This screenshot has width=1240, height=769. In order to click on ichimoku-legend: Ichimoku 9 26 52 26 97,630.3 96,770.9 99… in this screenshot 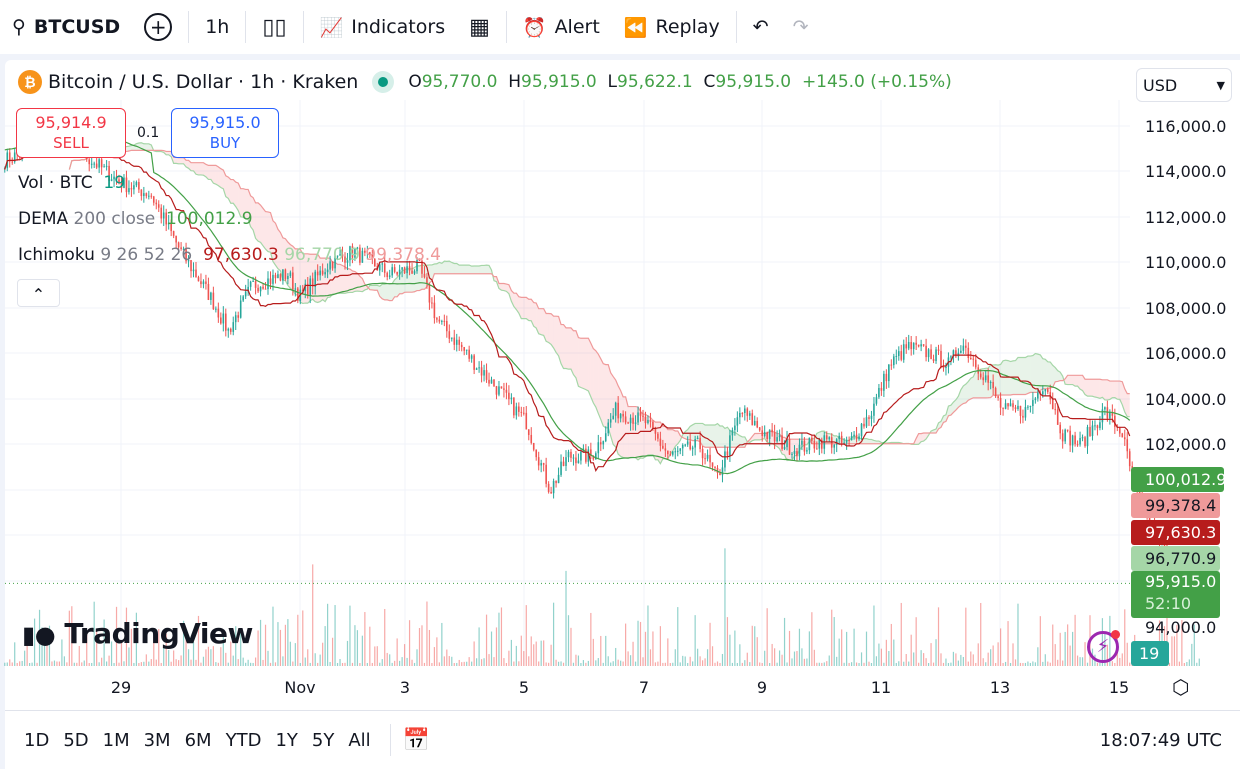, I will do `click(229, 255)`.